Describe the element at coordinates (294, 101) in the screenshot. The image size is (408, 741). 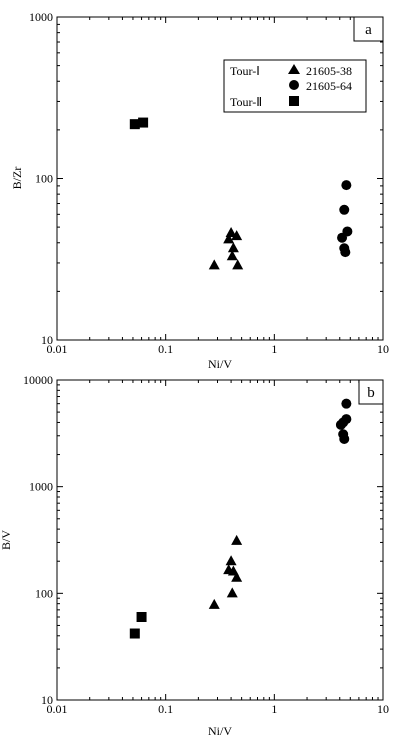
I see `legend-square-marker` at that location.